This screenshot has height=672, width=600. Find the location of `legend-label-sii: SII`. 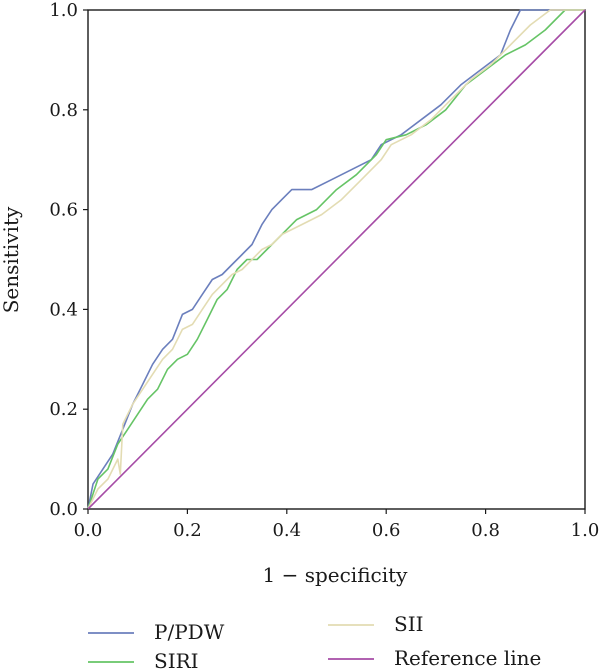

legend-label-sii: SII is located at coordinates (409, 624).